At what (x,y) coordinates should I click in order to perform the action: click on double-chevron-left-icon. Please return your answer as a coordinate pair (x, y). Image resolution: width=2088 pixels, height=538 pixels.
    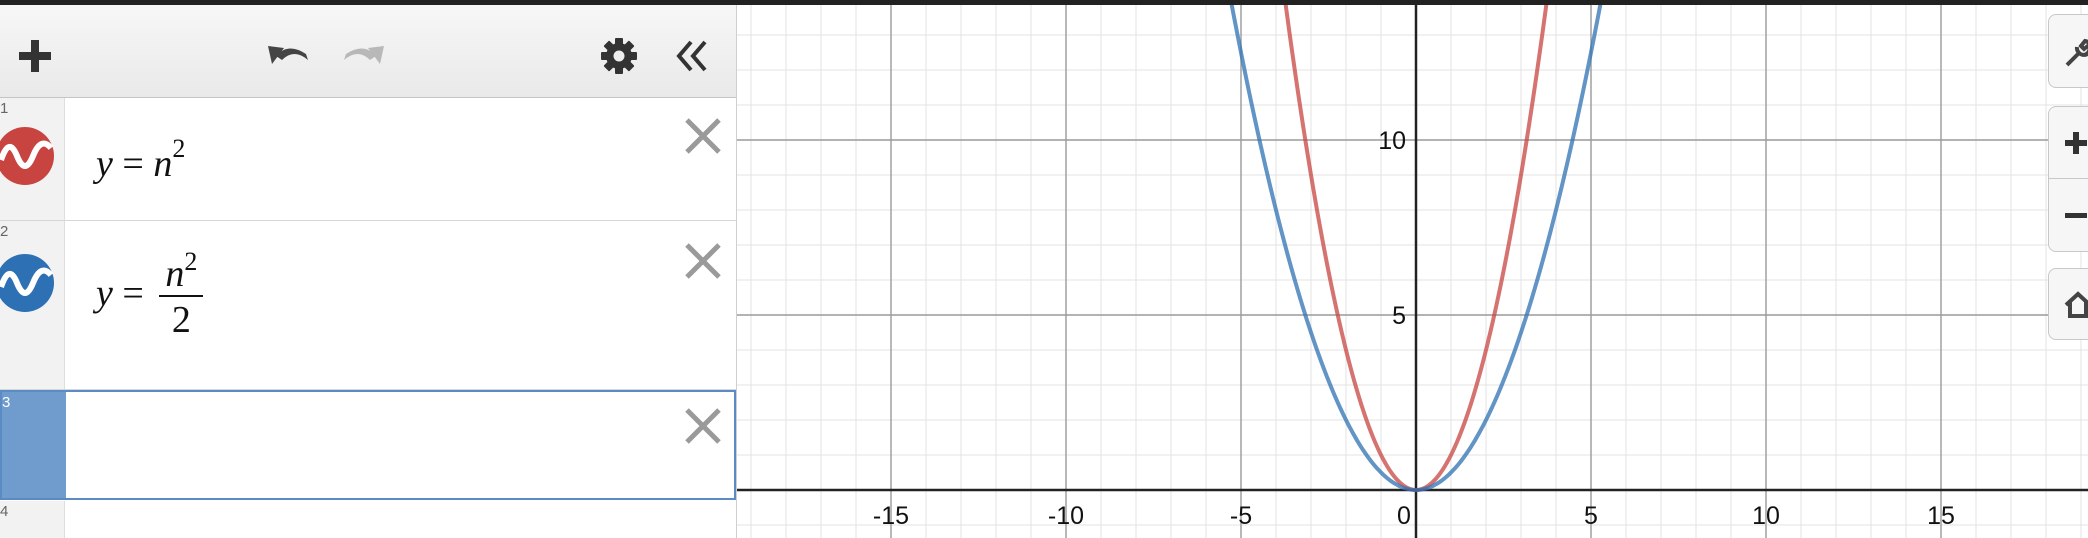
    Looking at the image, I should click on (691, 56).